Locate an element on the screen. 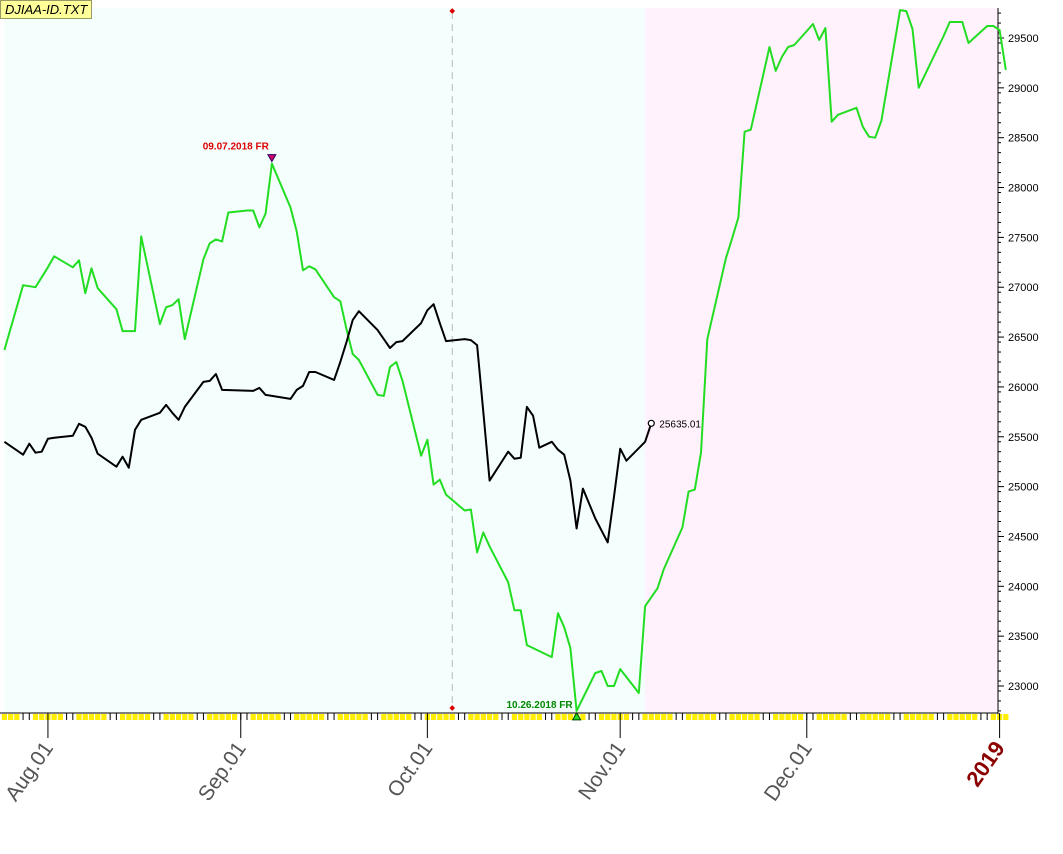  vertical-marker-bottom is located at coordinates (452, 708).